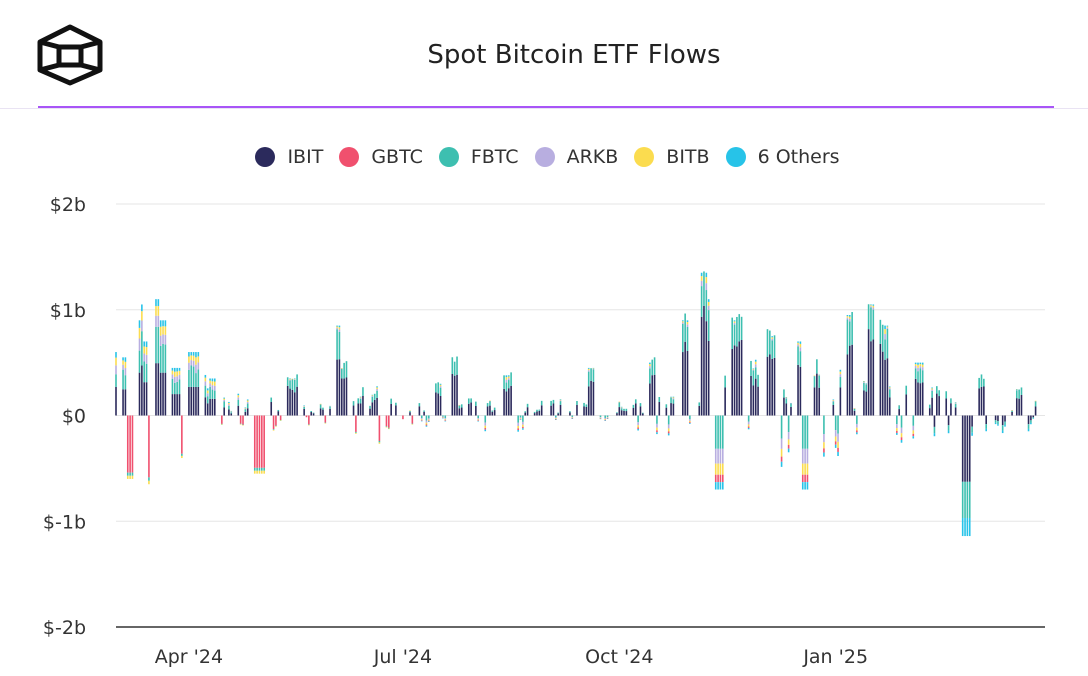 The image size is (1088, 676). What do you see at coordinates (478, 157) in the screenshot?
I see `legend-item: FBTC` at bounding box center [478, 157].